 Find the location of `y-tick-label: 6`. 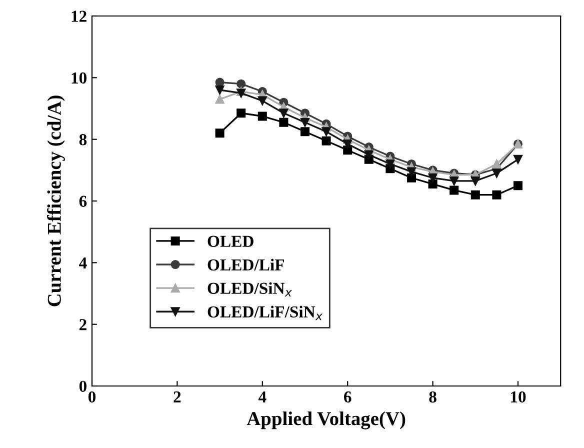

y-tick-label: 6 is located at coordinates (83, 201).